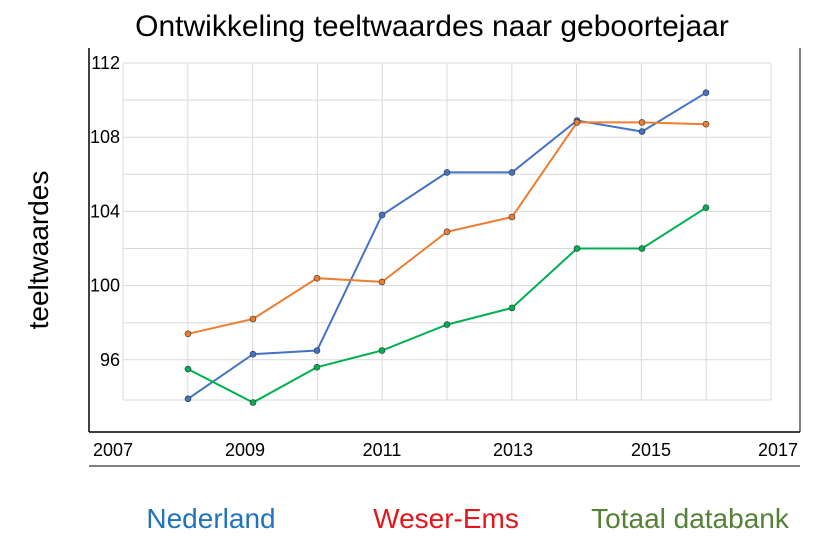 Image resolution: width=827 pixels, height=547 pixels. What do you see at coordinates (38, 250) in the screenshot?
I see `y-axis-label: teeltwaardes` at bounding box center [38, 250].